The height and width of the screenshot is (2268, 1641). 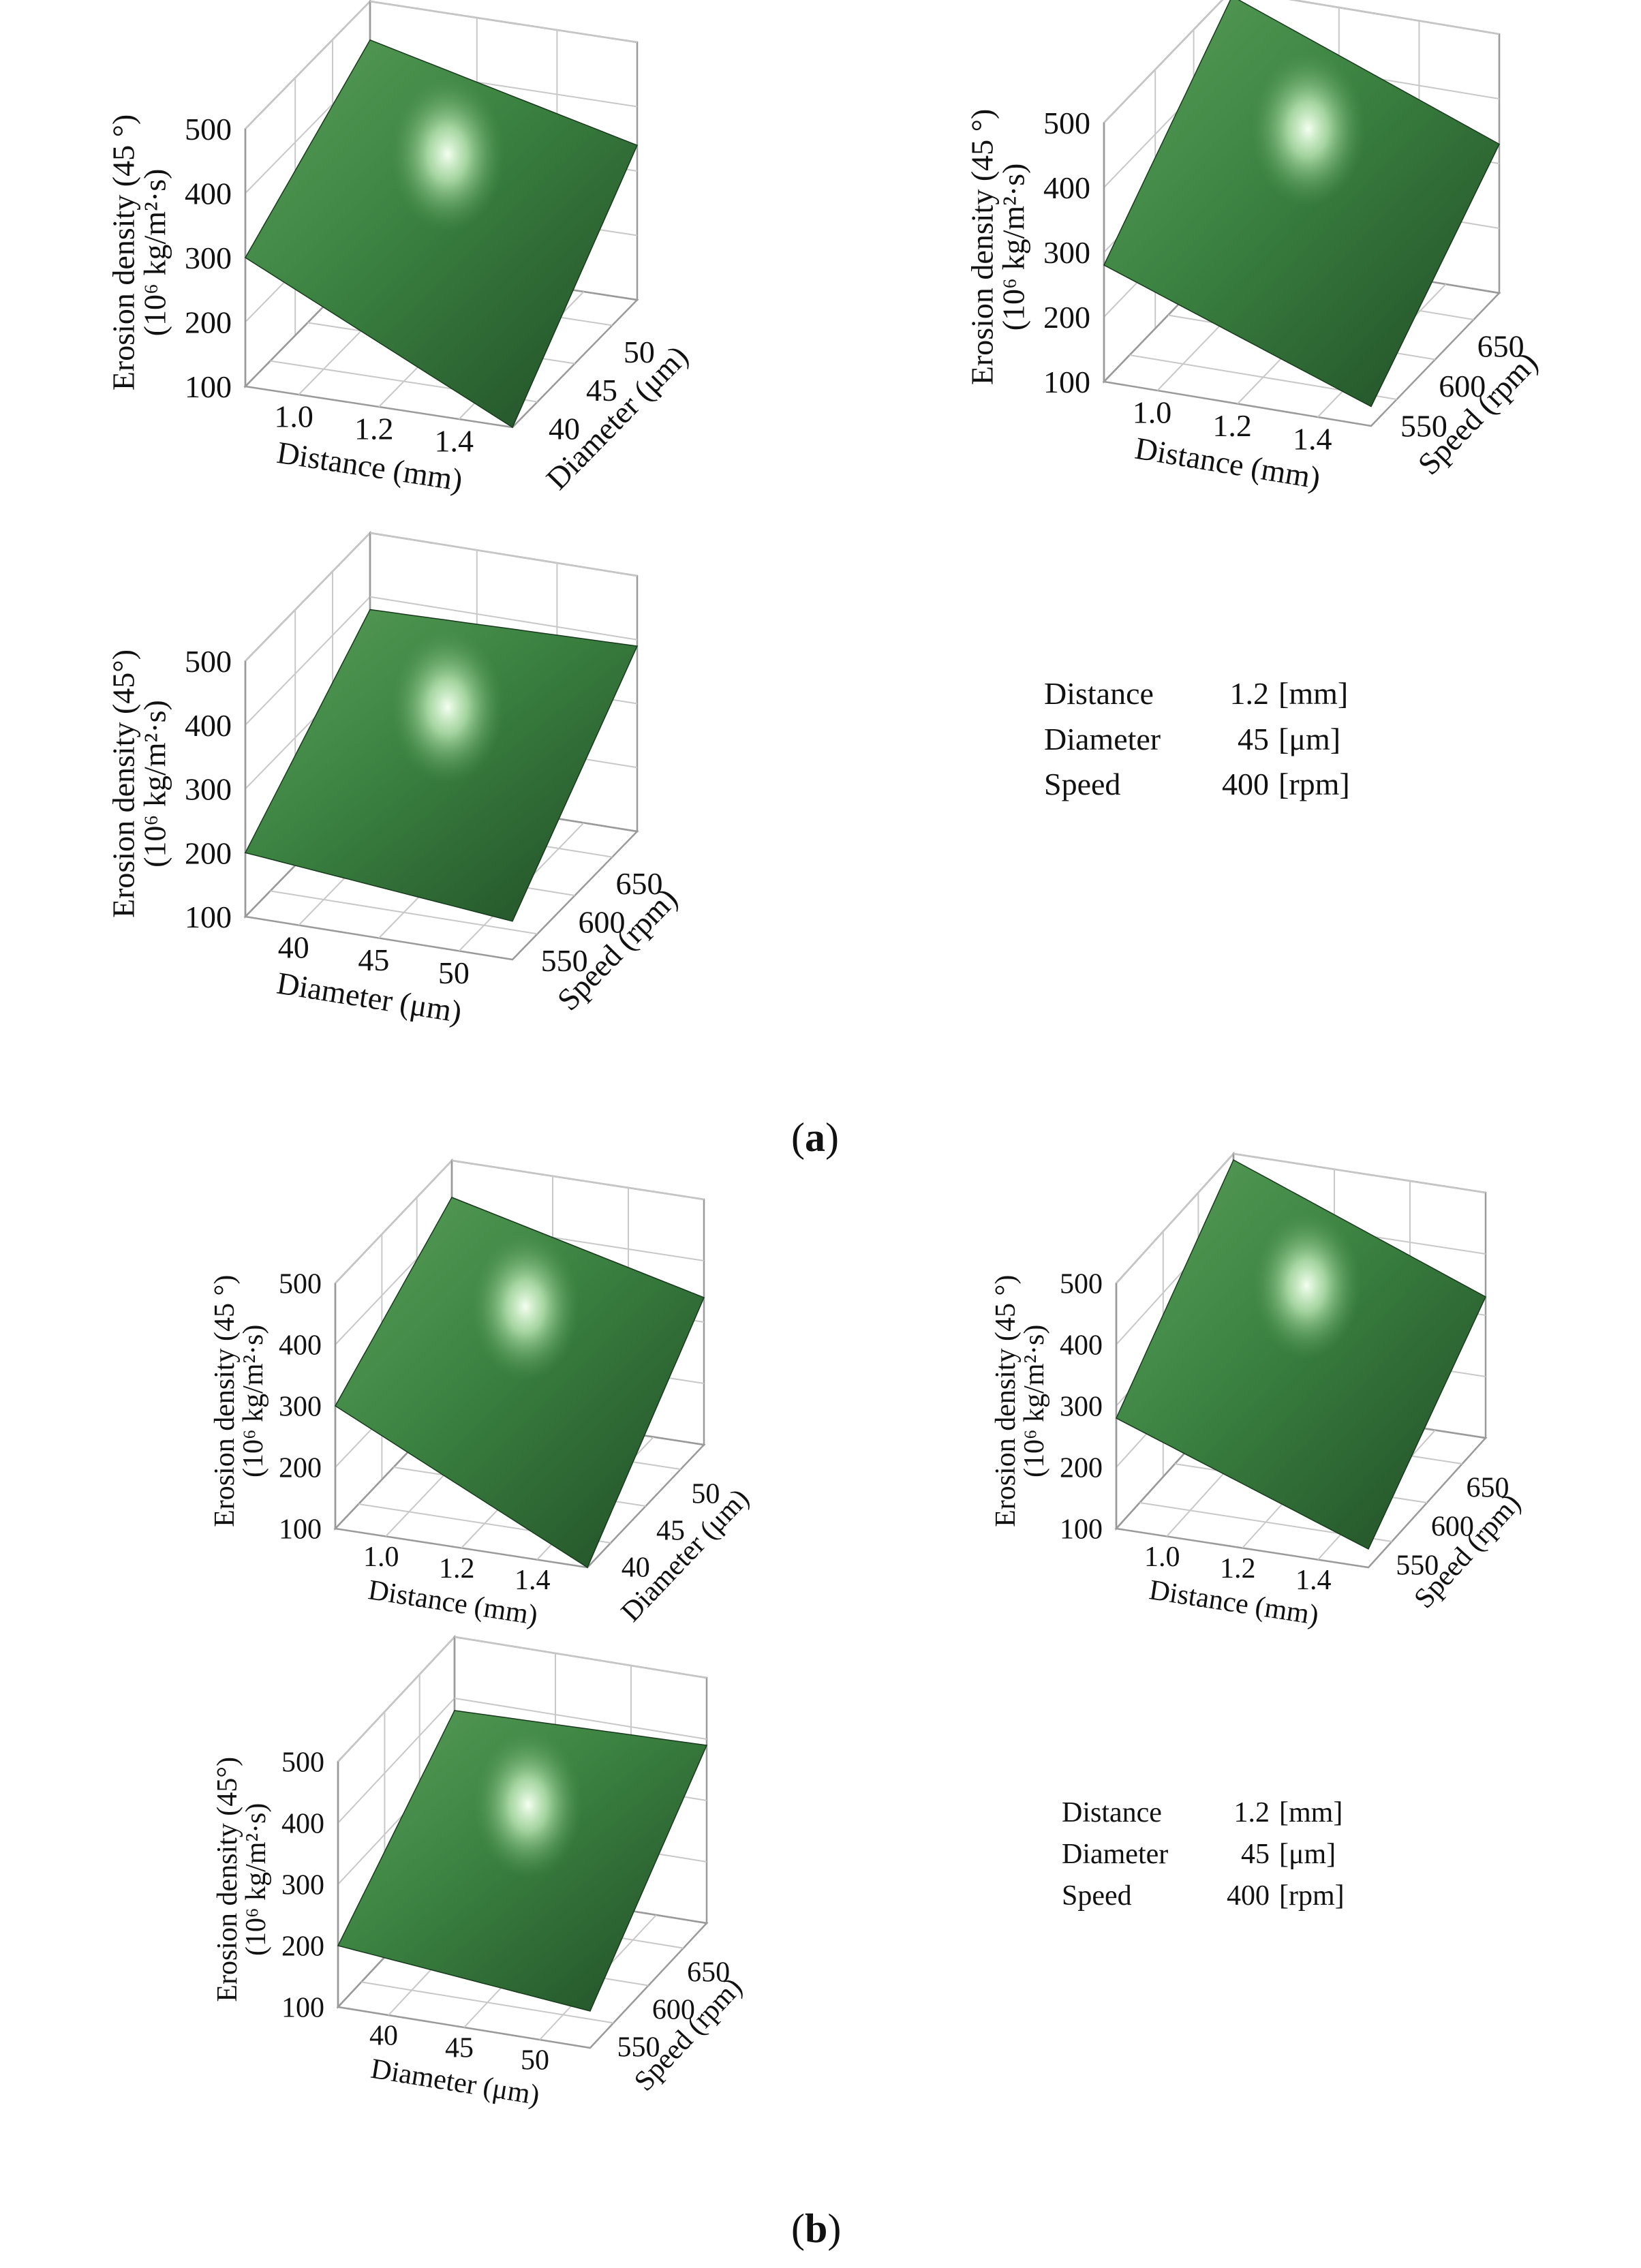 What do you see at coordinates (815, 1137) in the screenshot?
I see `caption-letter: a` at bounding box center [815, 1137].